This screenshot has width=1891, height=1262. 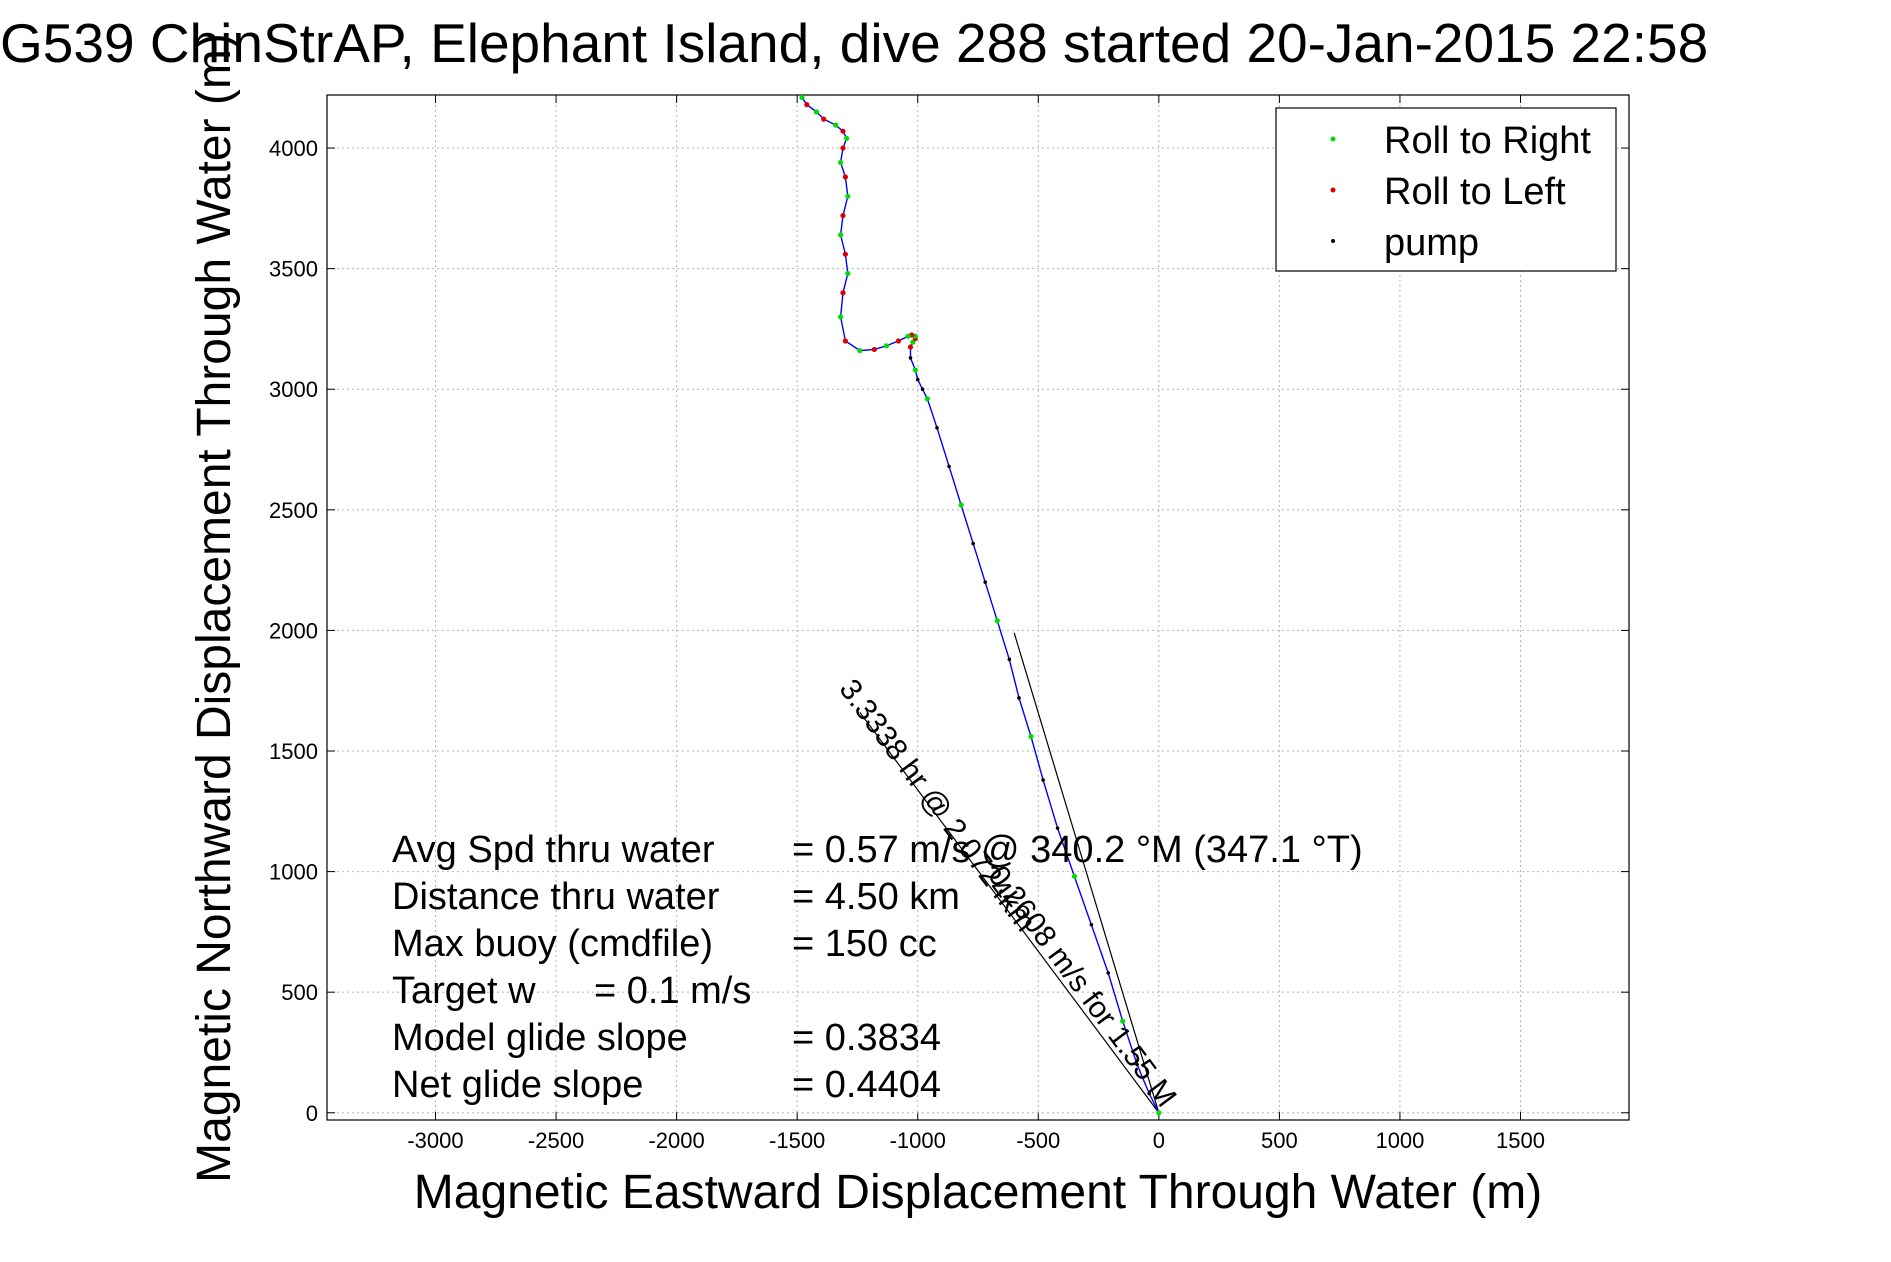 I want to click on x-tick-label: -1500, so click(x=797, y=1140).